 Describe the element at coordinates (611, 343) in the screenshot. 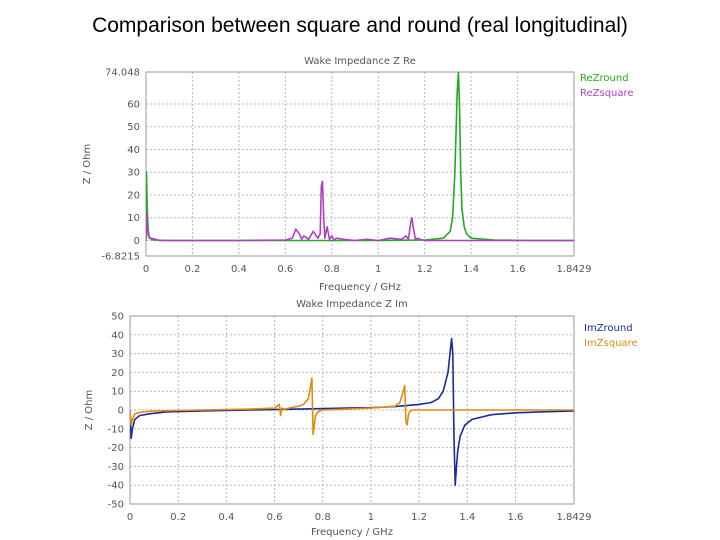

I see `legend-entry-ImZsquare: ImZsquare` at that location.